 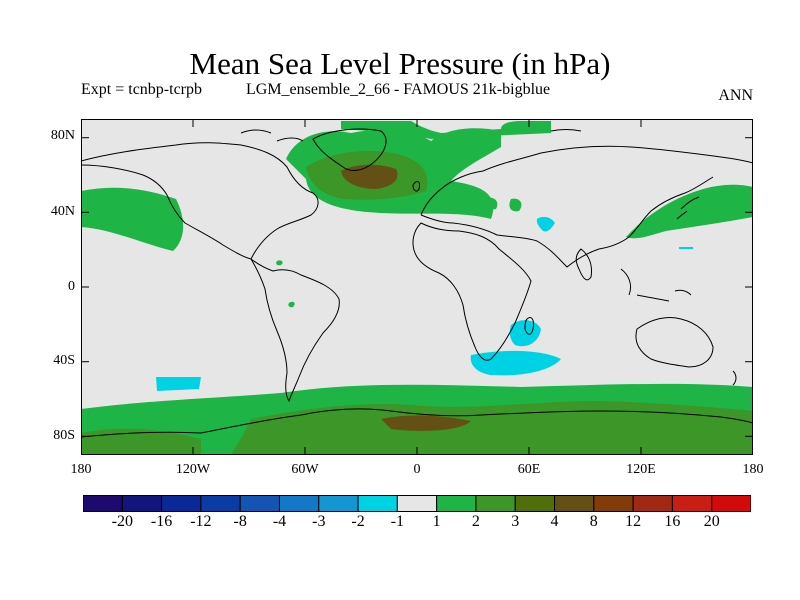 I want to click on lat-label-40s: 40S, so click(x=64, y=360).